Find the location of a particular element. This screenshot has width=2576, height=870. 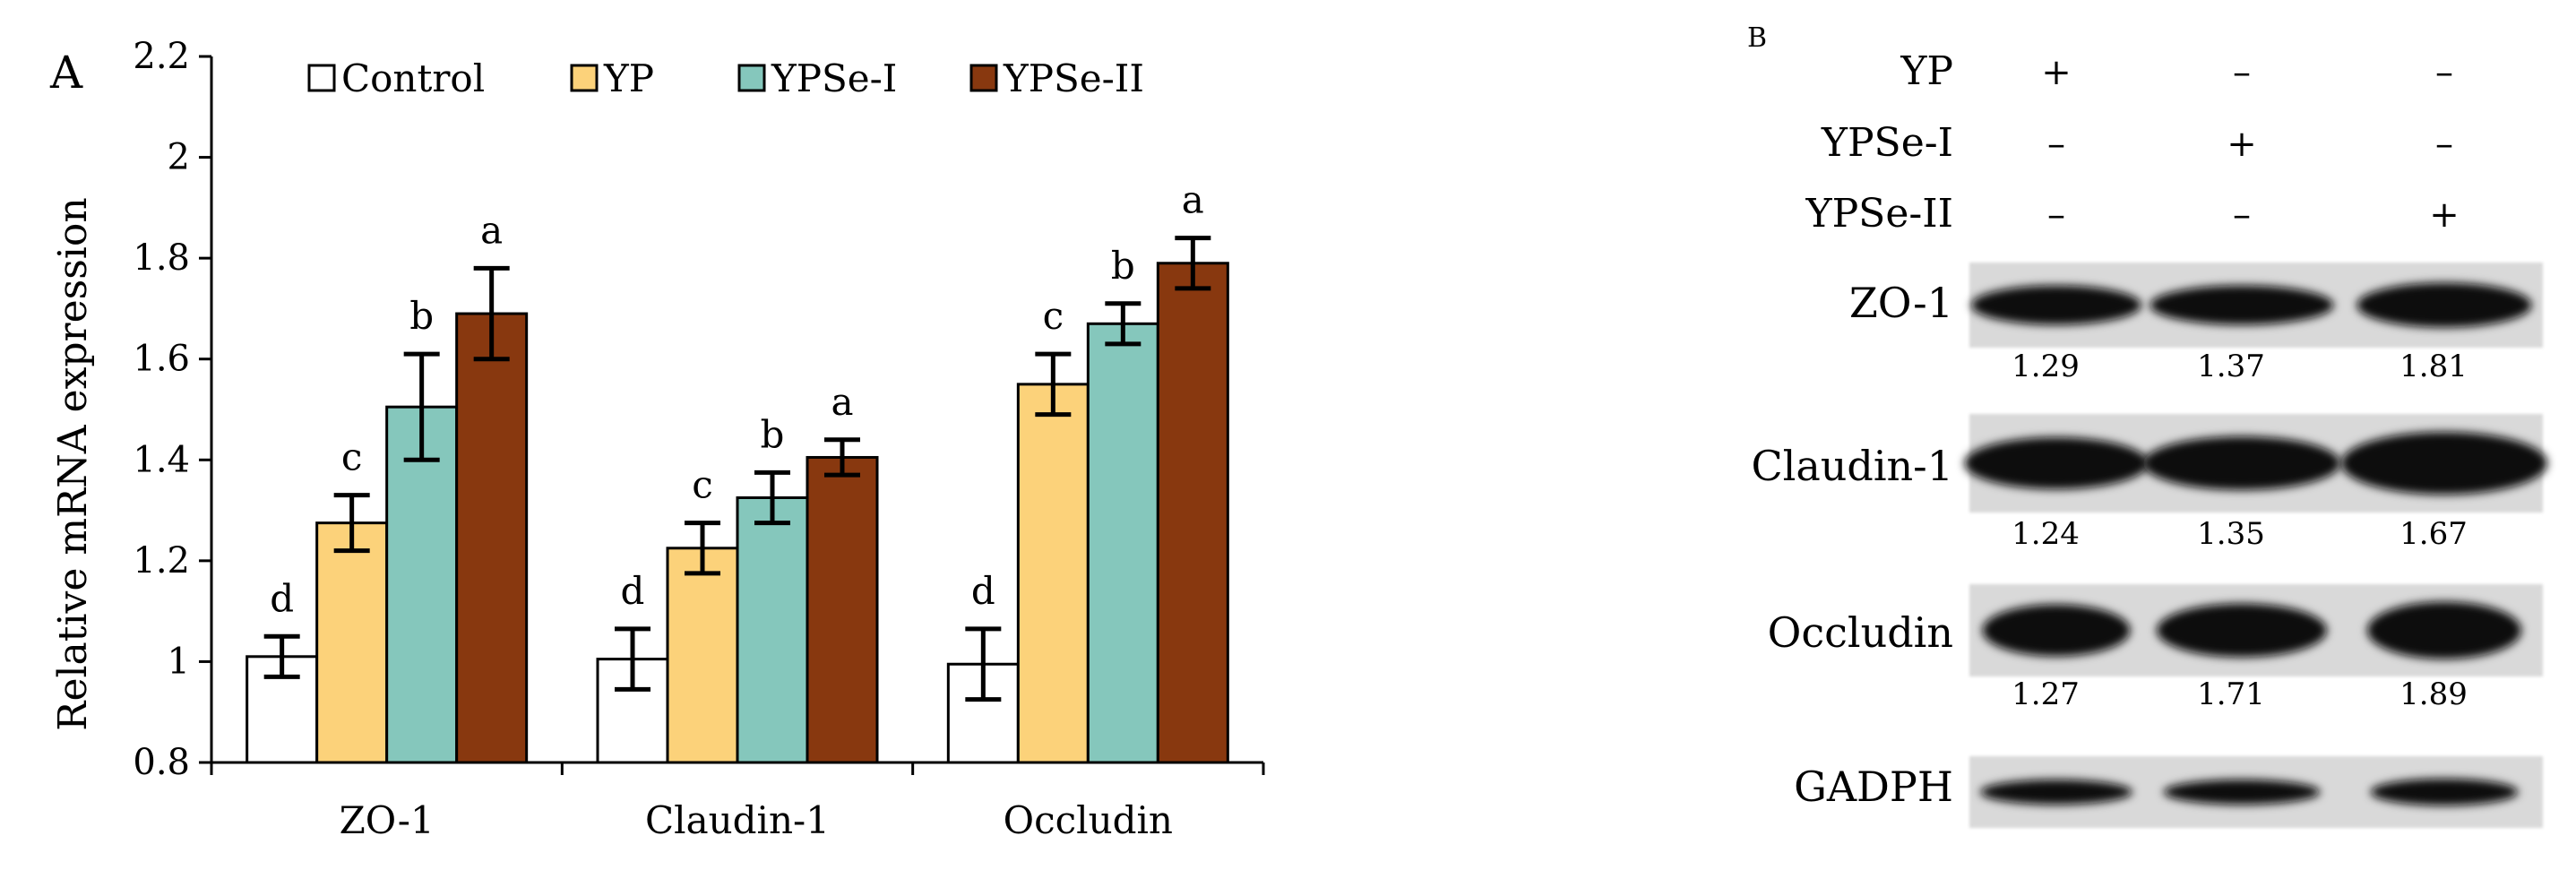

legend-swatch-yp is located at coordinates (584, 78).